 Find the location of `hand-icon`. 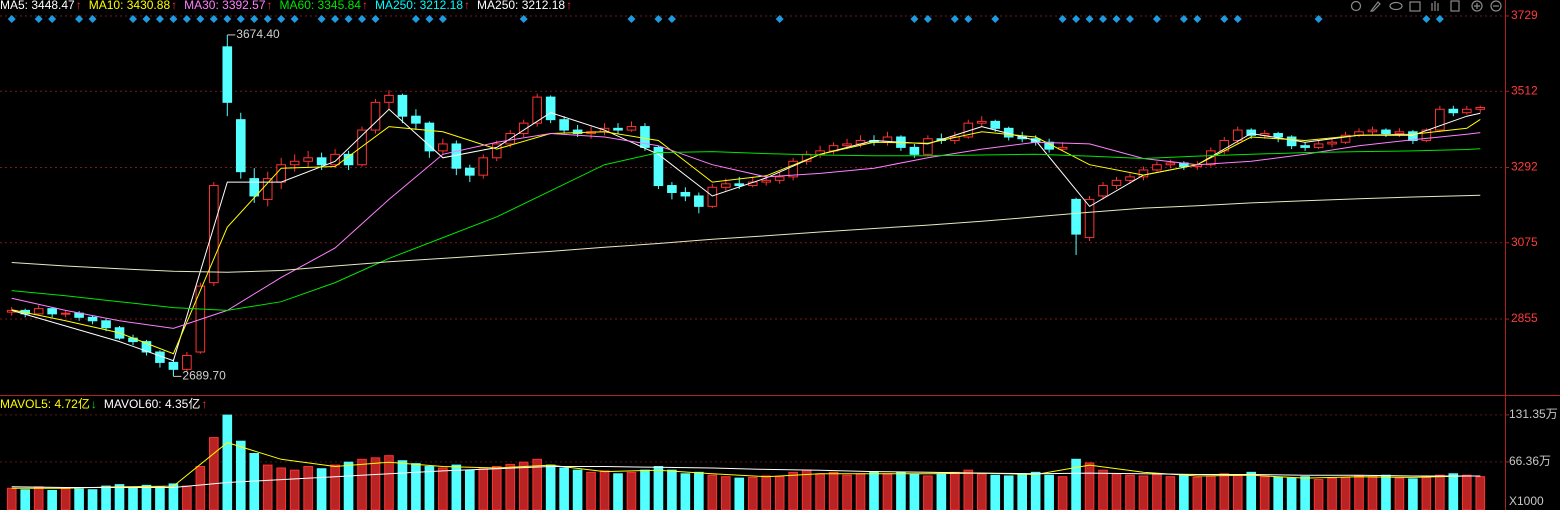

hand-icon is located at coordinates (1435, 6).